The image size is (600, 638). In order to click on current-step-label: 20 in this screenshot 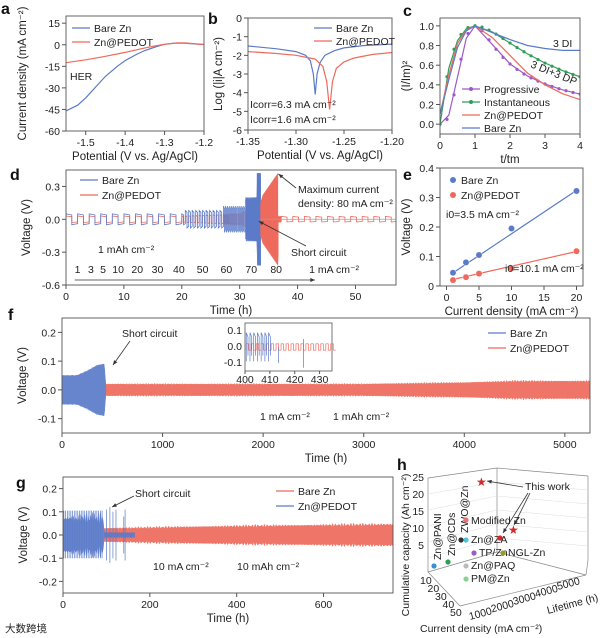, I will do `click(137, 270)`.